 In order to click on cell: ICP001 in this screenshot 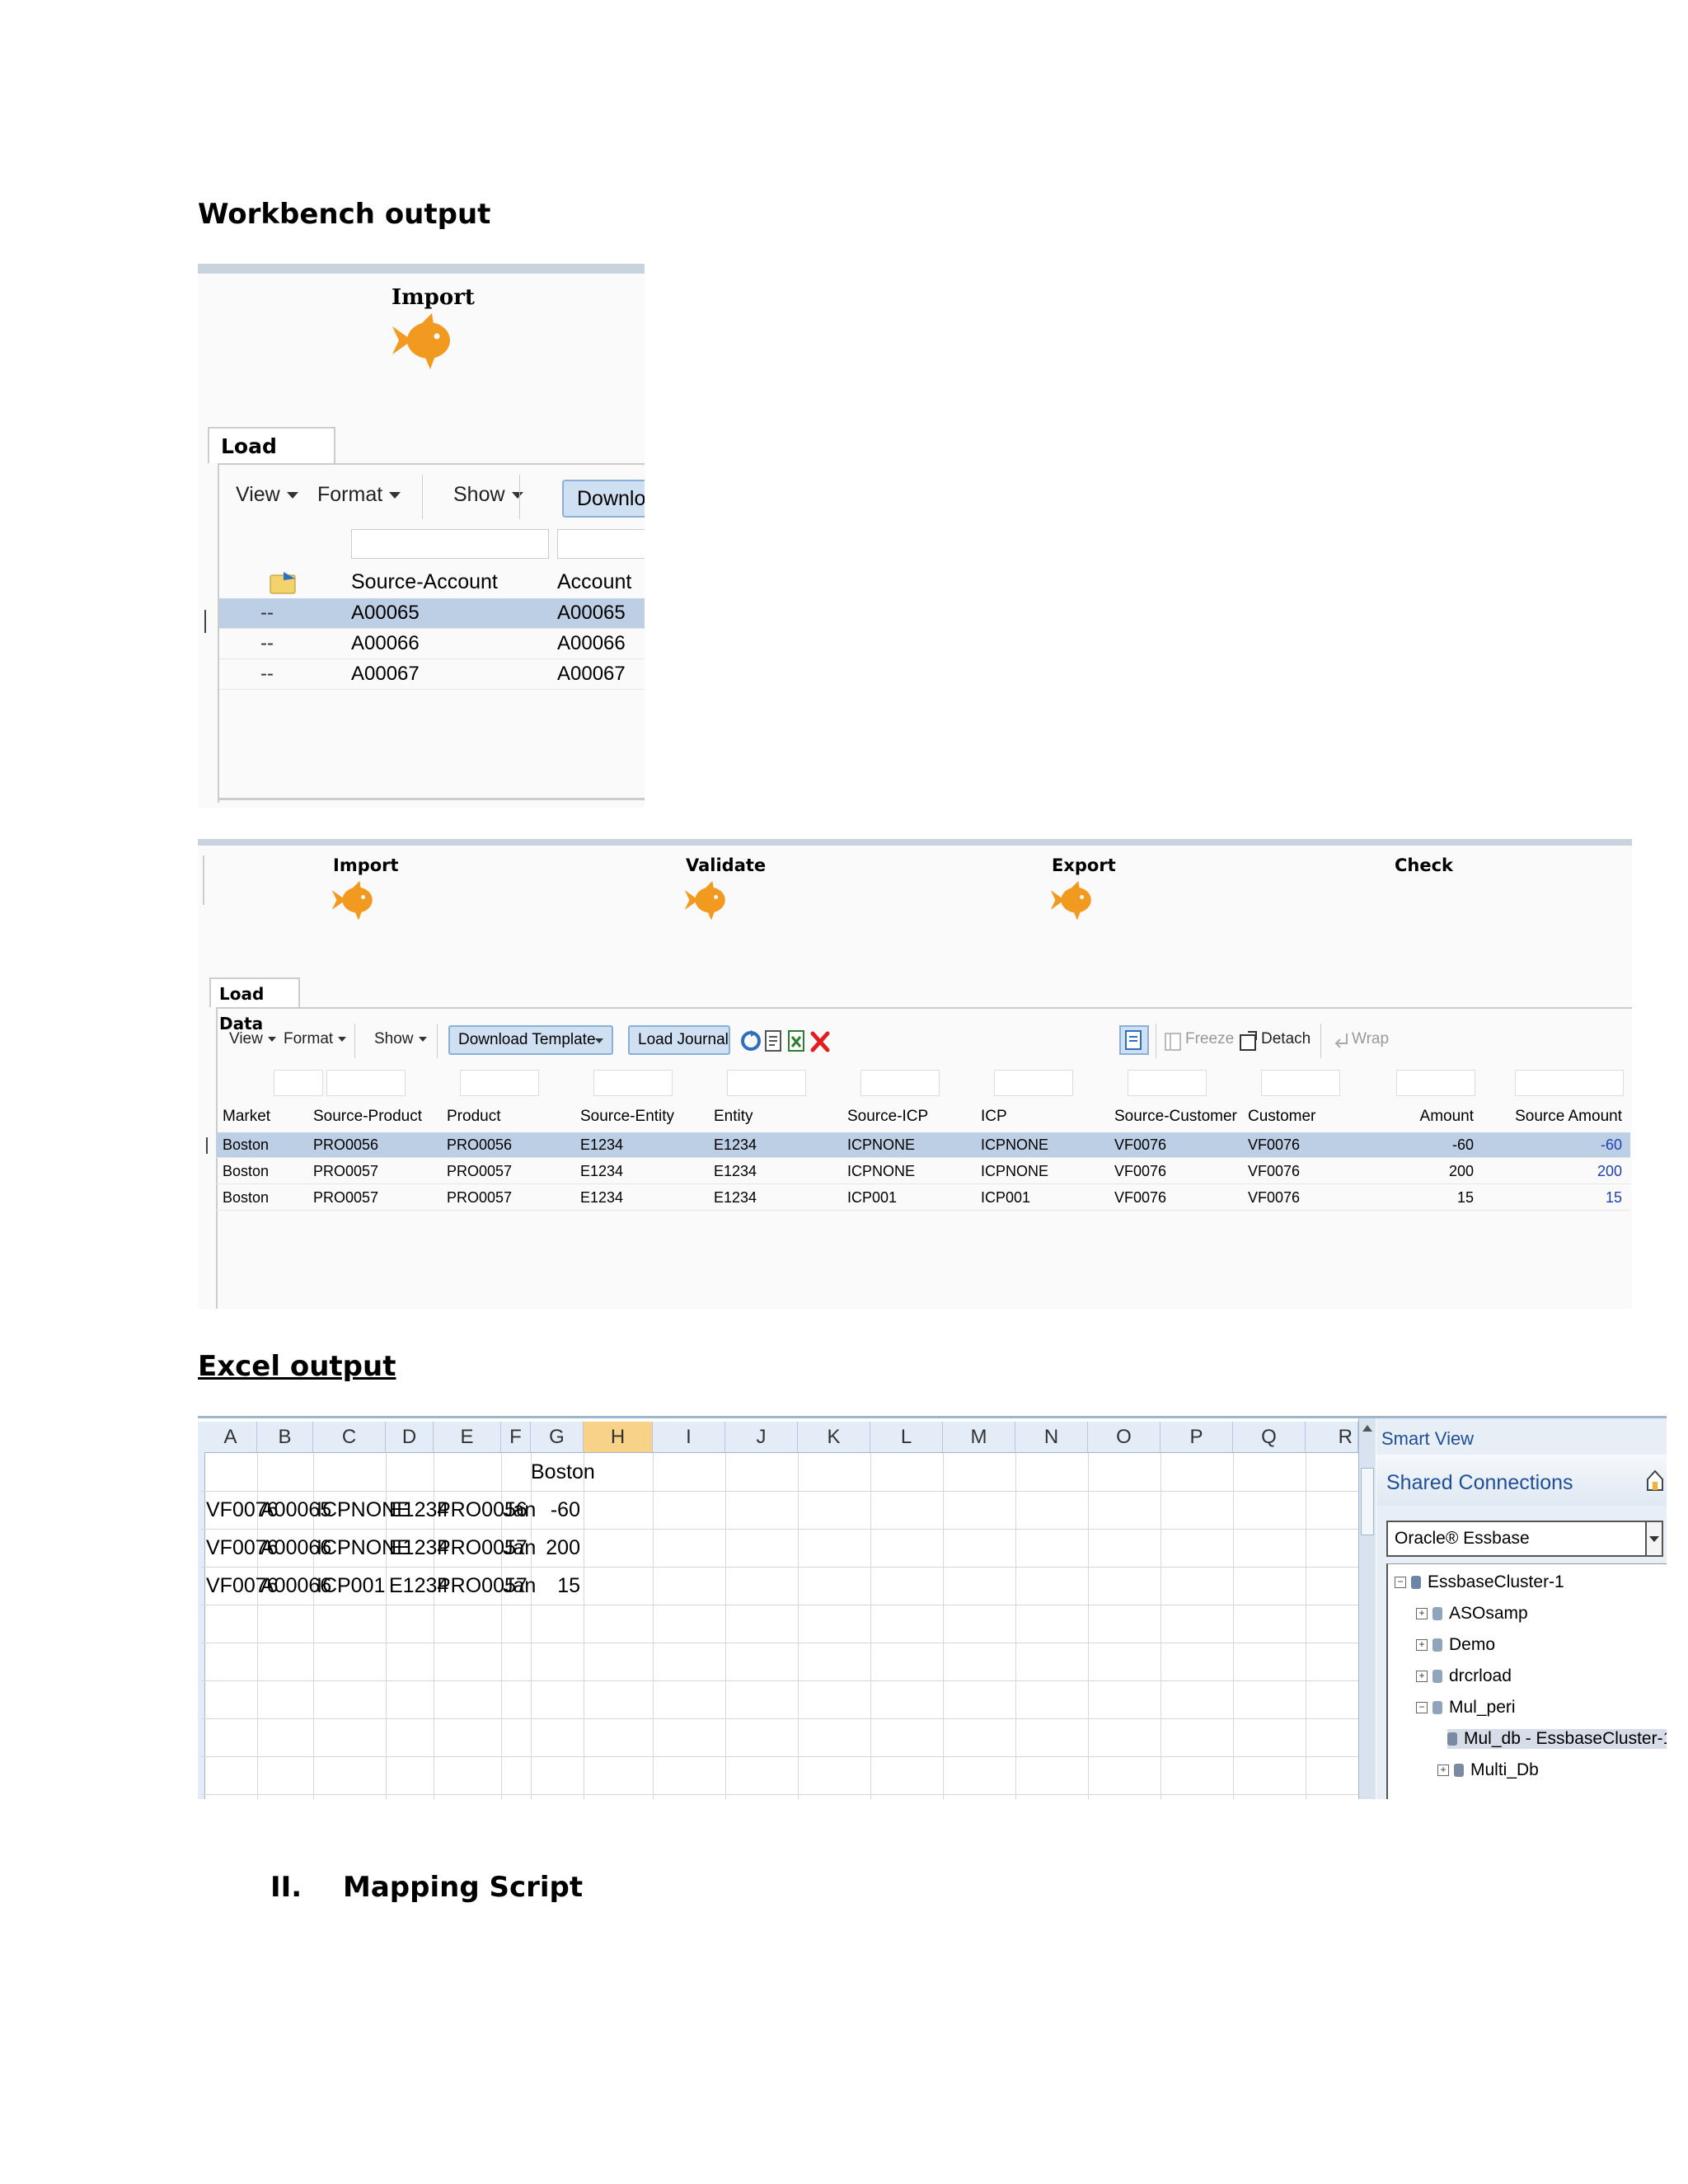, I will do `click(351, 1585)`.